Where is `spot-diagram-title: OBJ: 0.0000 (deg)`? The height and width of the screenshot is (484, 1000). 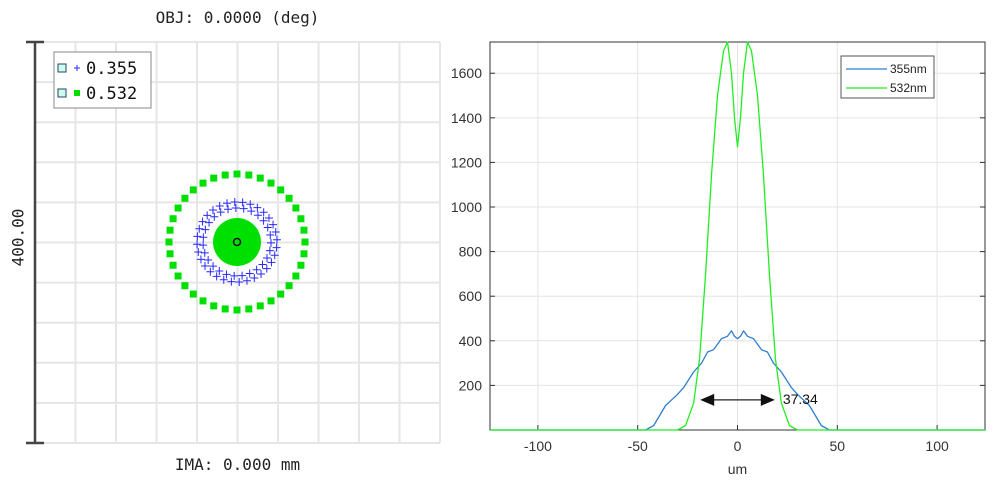 spot-diagram-title: OBJ: 0.0000 (deg) is located at coordinates (237, 17).